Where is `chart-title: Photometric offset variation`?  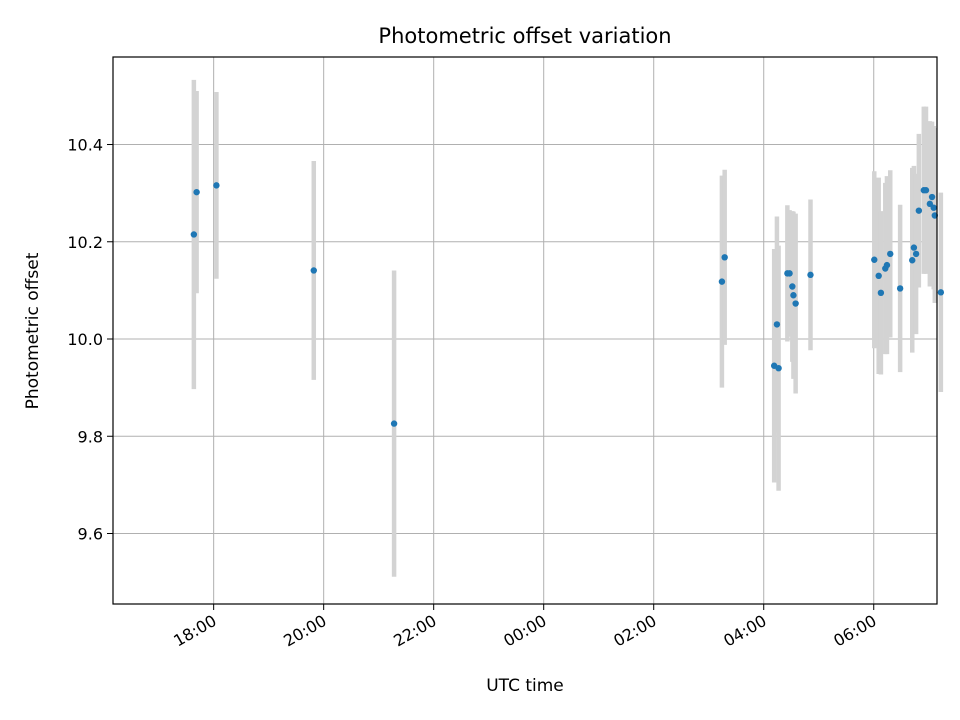 chart-title: Photometric offset variation is located at coordinates (524, 36).